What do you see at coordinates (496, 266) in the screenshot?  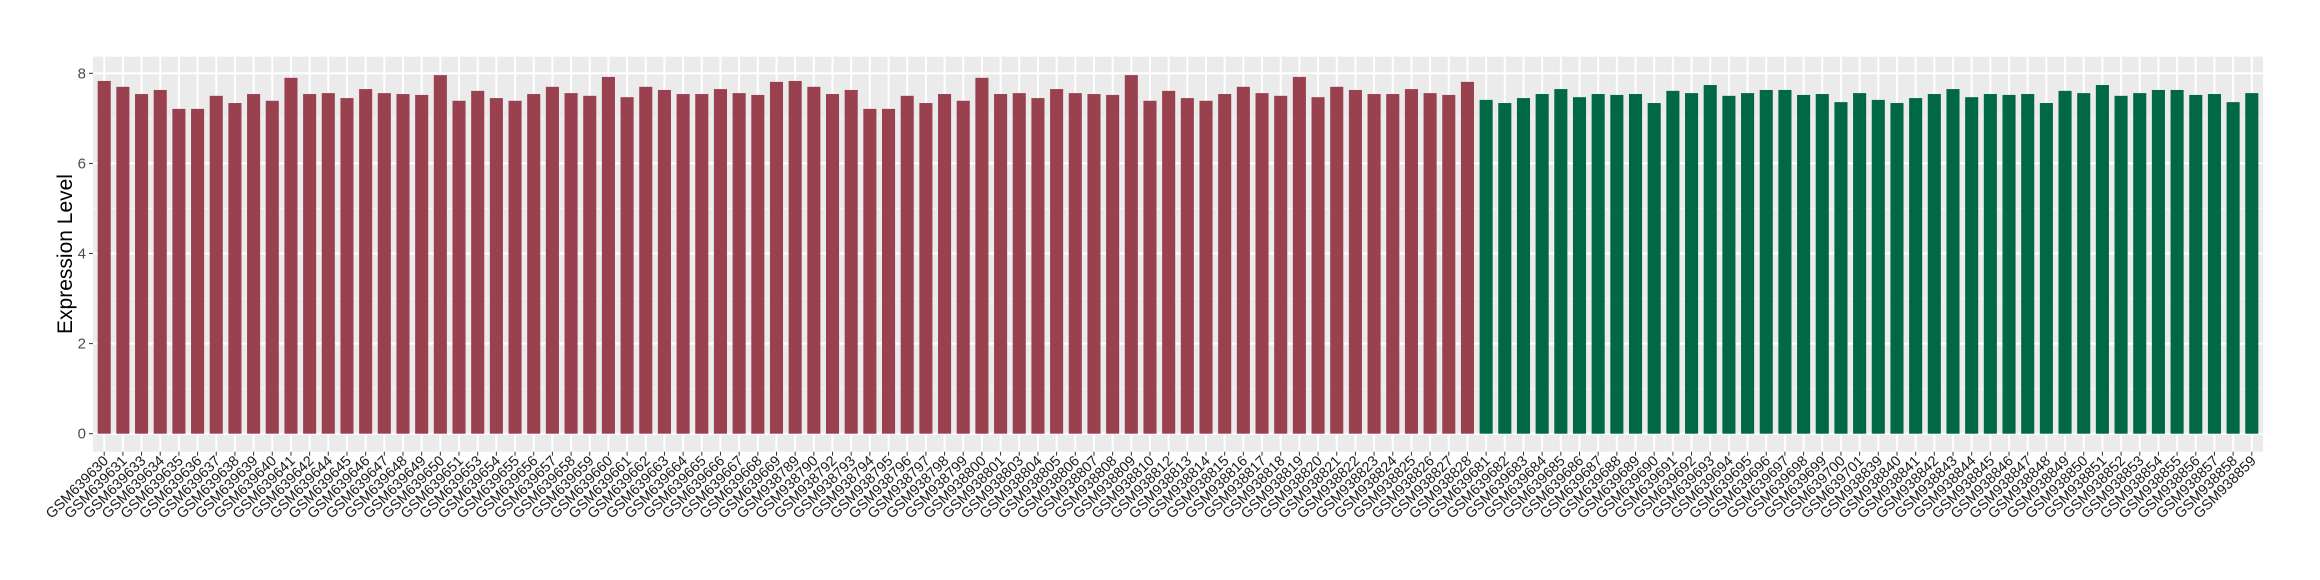 I see `bar-GSM639654` at bounding box center [496, 266].